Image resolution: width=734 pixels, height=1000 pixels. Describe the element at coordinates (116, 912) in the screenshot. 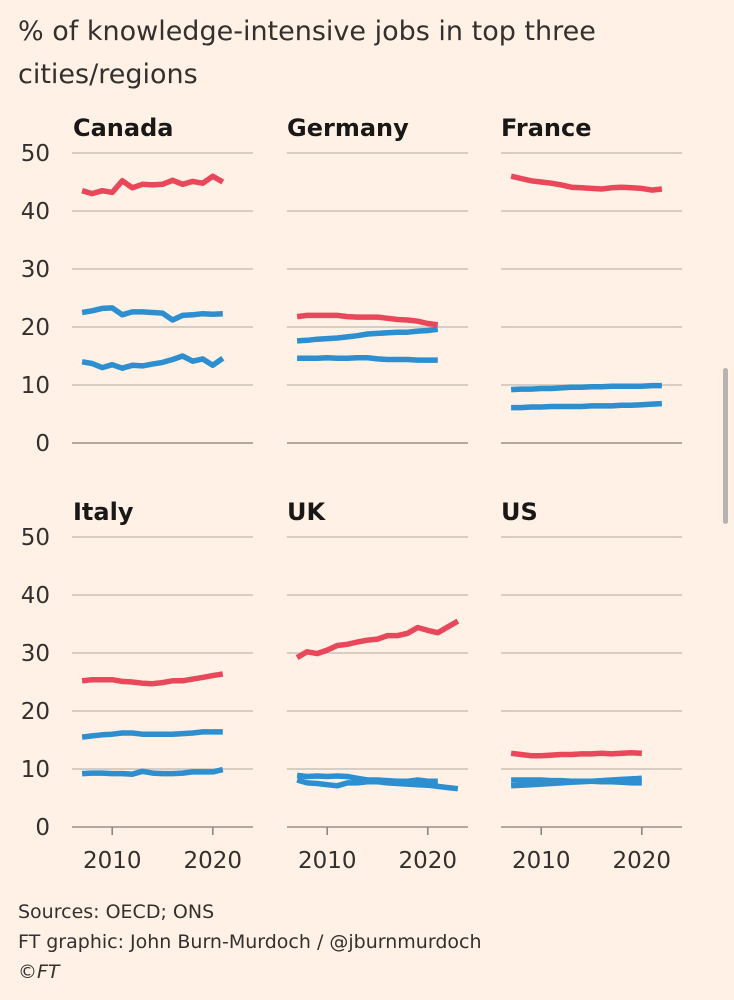

I see `sources-note: Sources: OECD; ONS` at that location.